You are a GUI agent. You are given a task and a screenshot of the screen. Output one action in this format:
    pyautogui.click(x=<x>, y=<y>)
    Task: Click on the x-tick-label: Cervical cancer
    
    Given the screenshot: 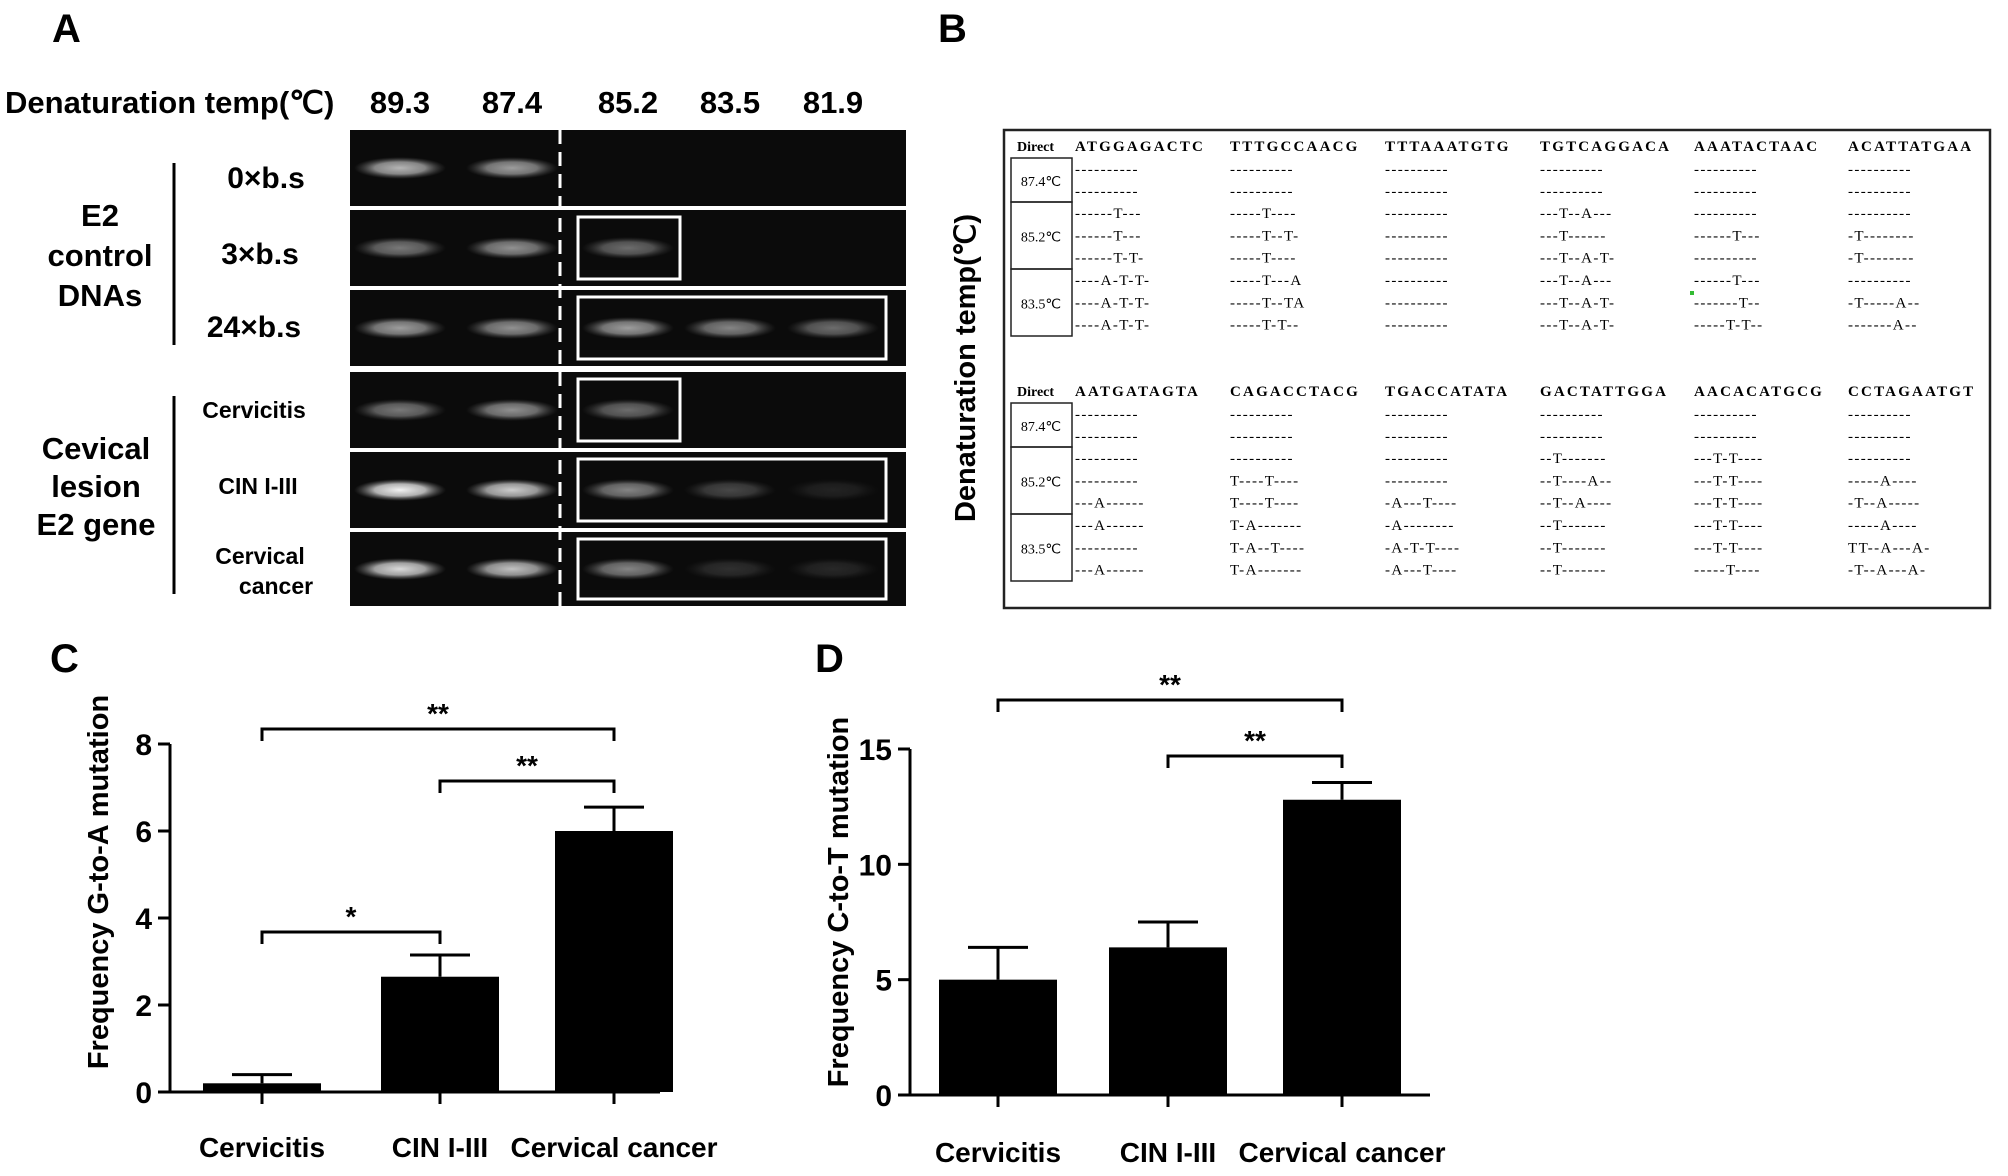 What is the action you would take?
    pyautogui.click(x=1341, y=1152)
    